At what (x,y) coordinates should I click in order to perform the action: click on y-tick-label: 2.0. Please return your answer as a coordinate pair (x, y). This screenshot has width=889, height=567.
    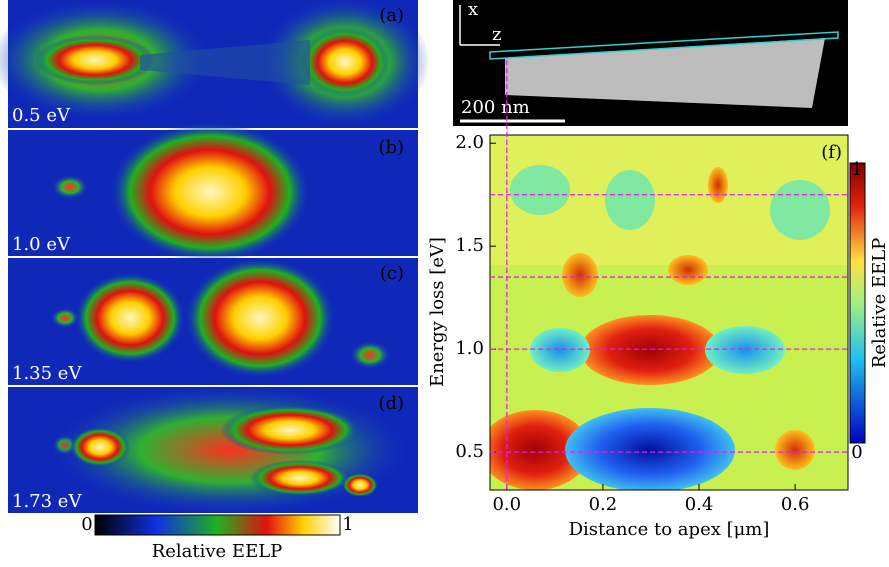
    Looking at the image, I should click on (469, 142).